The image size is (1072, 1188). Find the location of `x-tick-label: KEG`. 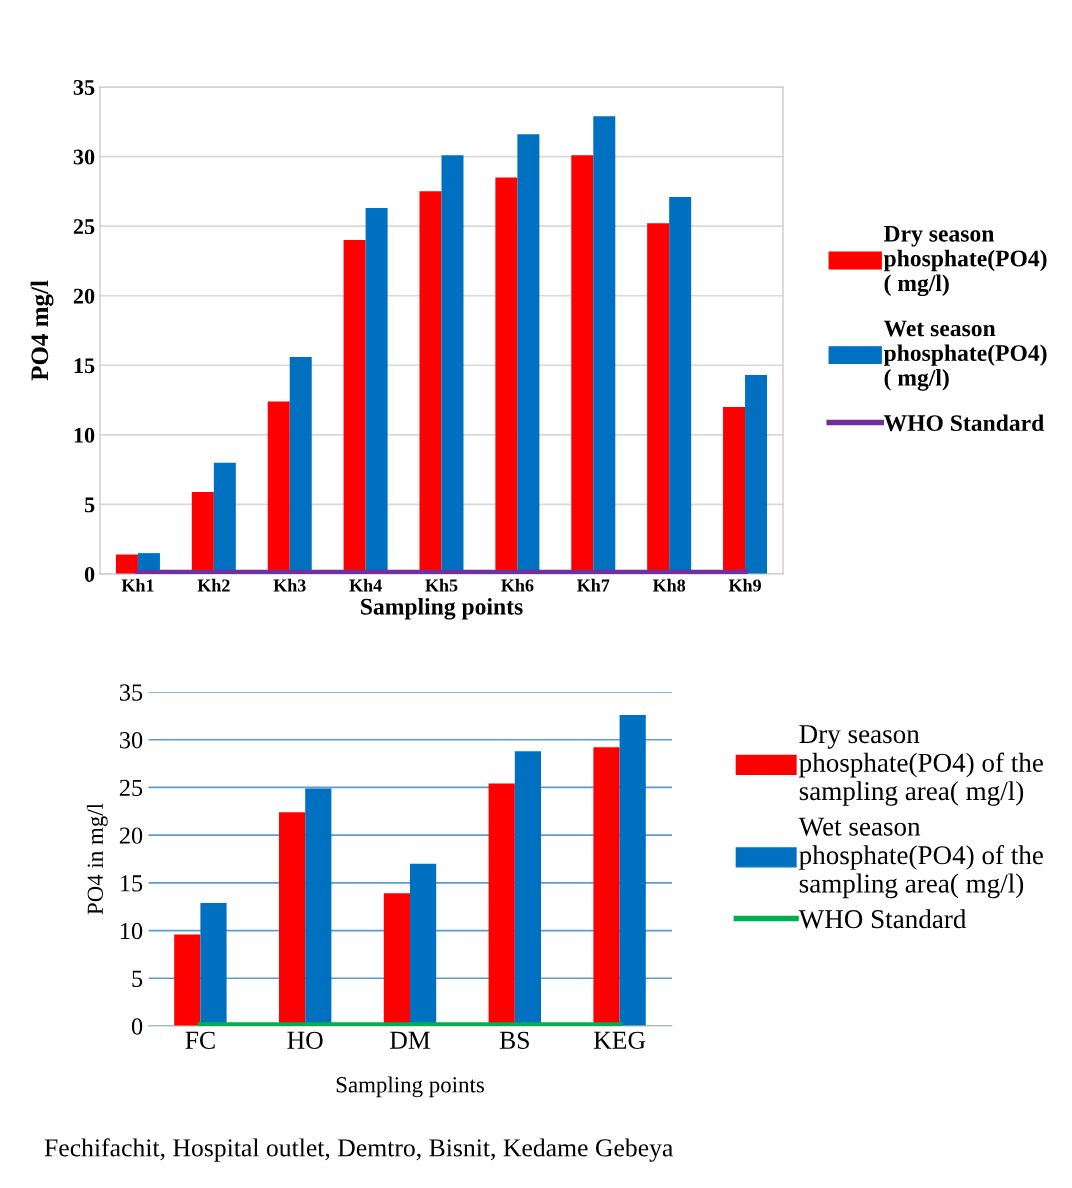

x-tick-label: KEG is located at coordinates (619, 1040).